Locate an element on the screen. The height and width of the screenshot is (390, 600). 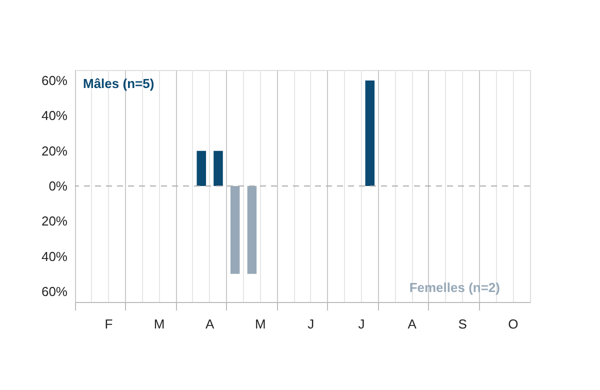
x-tick-label: F is located at coordinates (108, 324).